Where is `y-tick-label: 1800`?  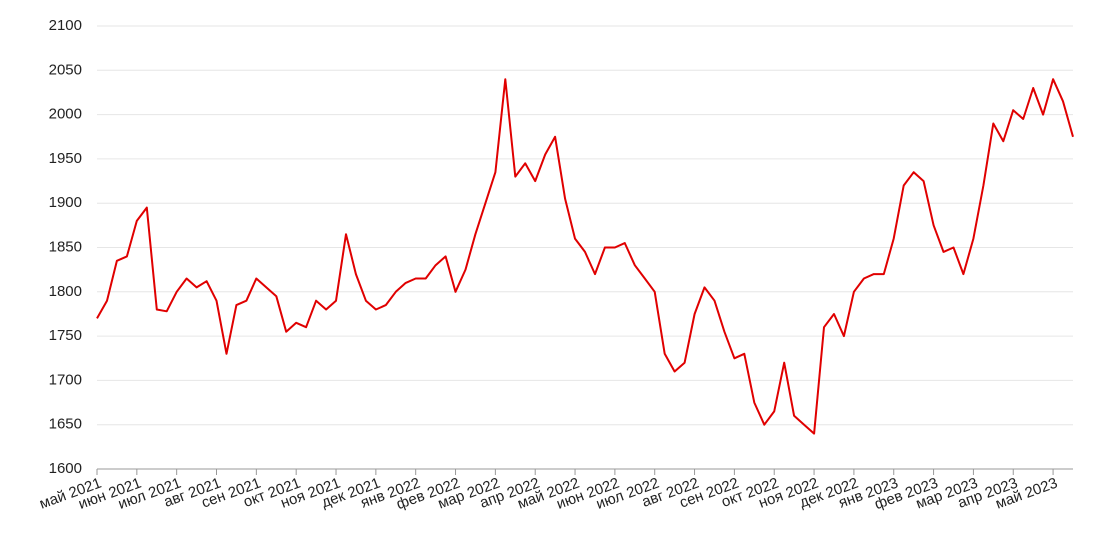 y-tick-label: 1800 is located at coordinates (65, 291).